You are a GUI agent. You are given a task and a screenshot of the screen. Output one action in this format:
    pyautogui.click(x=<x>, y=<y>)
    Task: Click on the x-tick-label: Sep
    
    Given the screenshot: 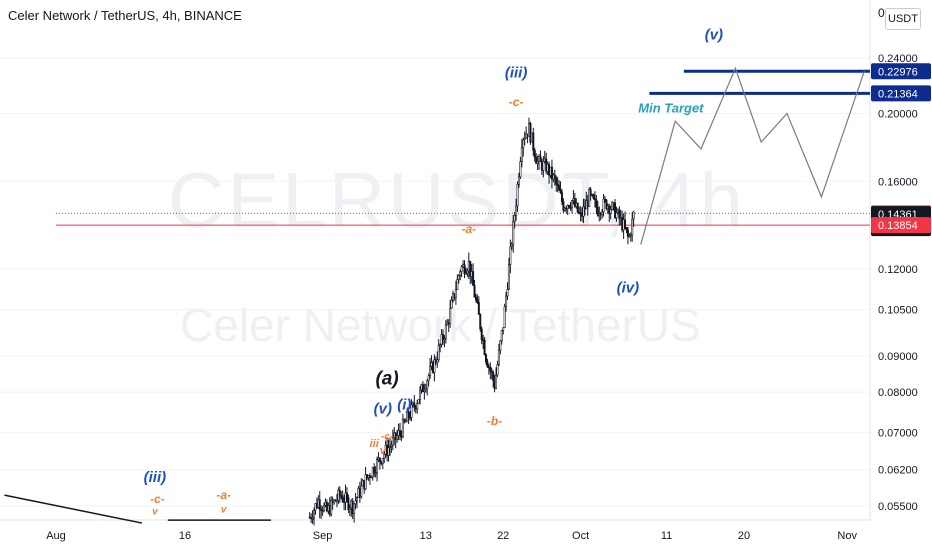 What is the action you would take?
    pyautogui.click(x=323, y=536)
    